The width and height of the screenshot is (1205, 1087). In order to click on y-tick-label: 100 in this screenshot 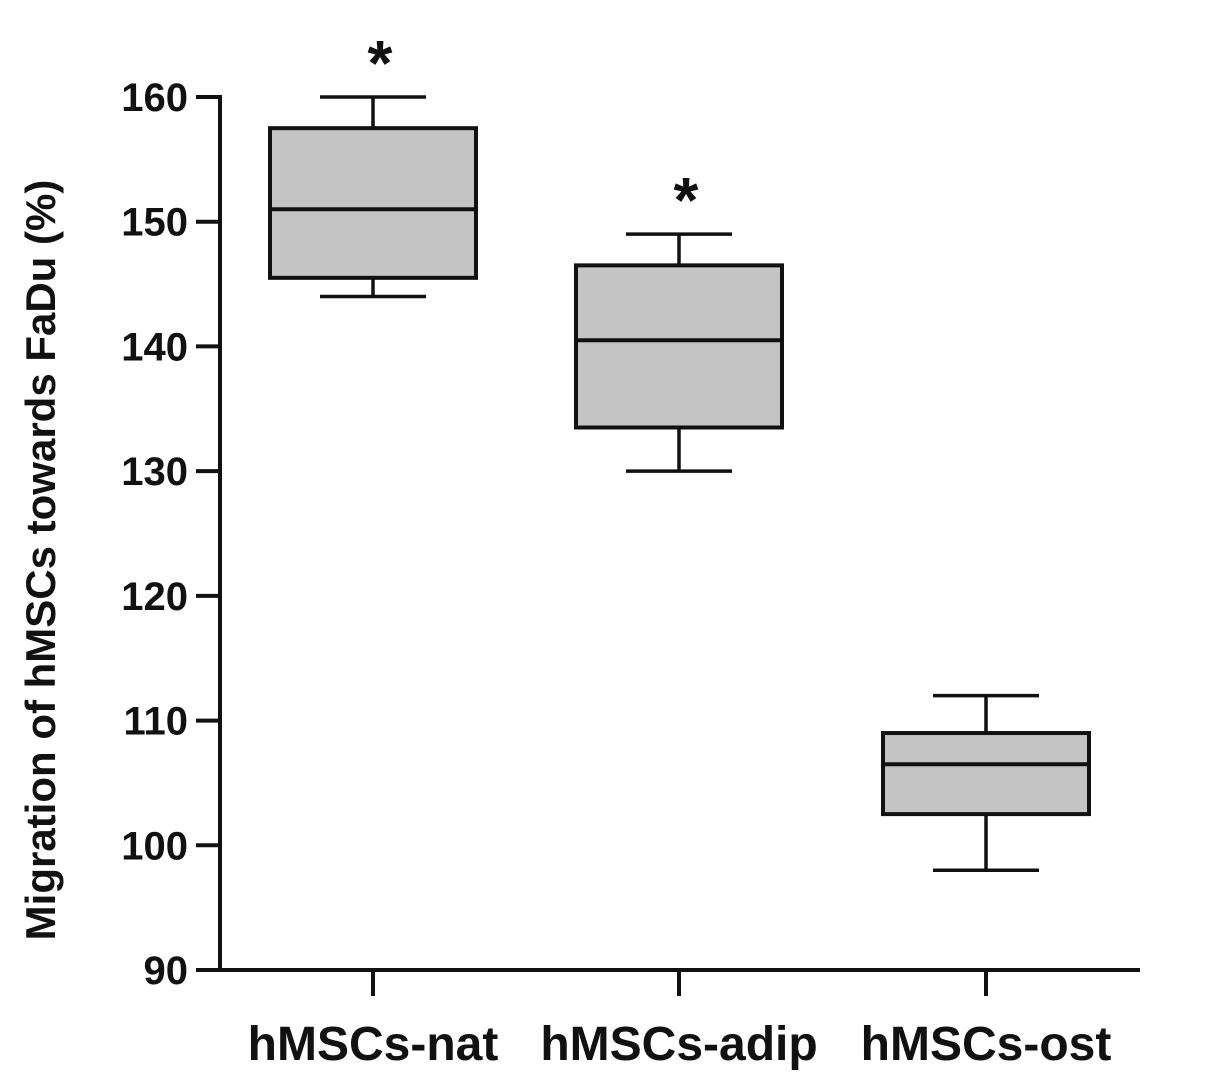, I will do `click(154, 846)`.